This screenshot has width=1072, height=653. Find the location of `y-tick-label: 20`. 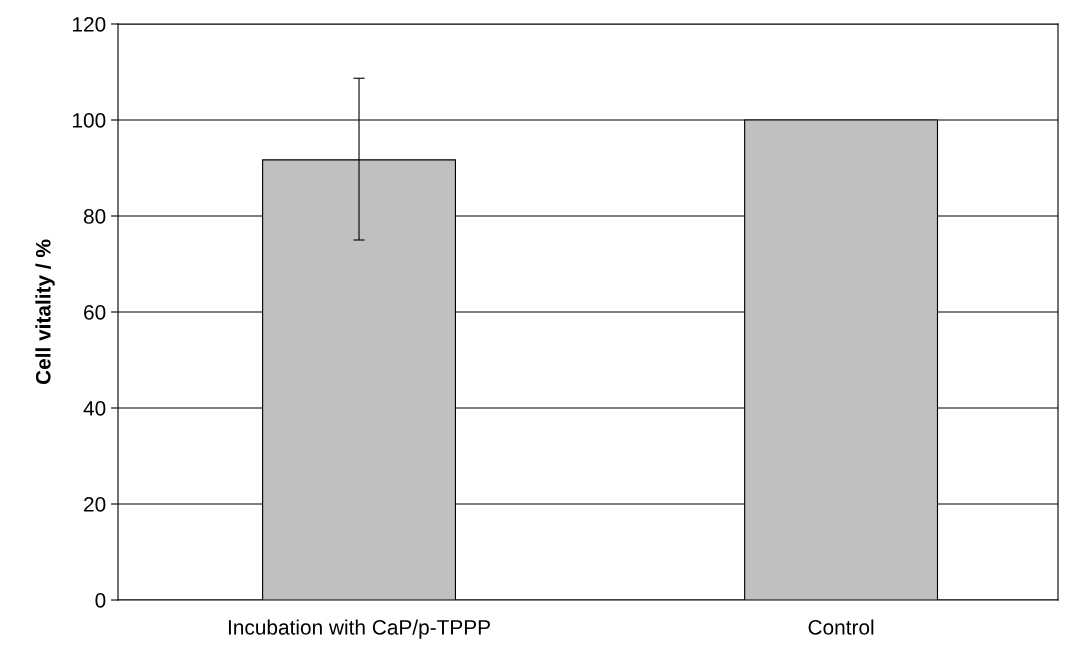

y-tick-label: 20 is located at coordinates (95, 504).